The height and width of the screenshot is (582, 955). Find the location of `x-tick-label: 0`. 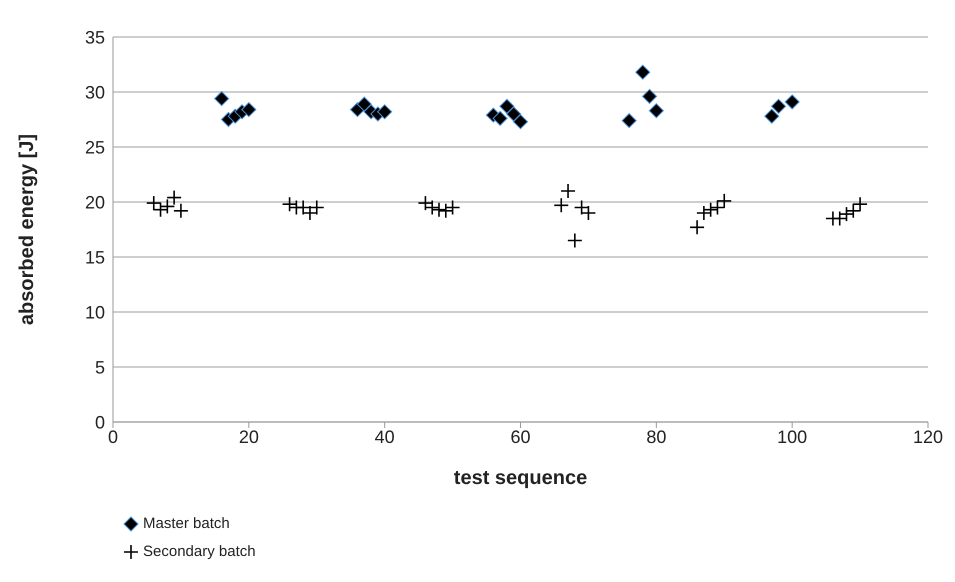

x-tick-label: 0 is located at coordinates (113, 436).